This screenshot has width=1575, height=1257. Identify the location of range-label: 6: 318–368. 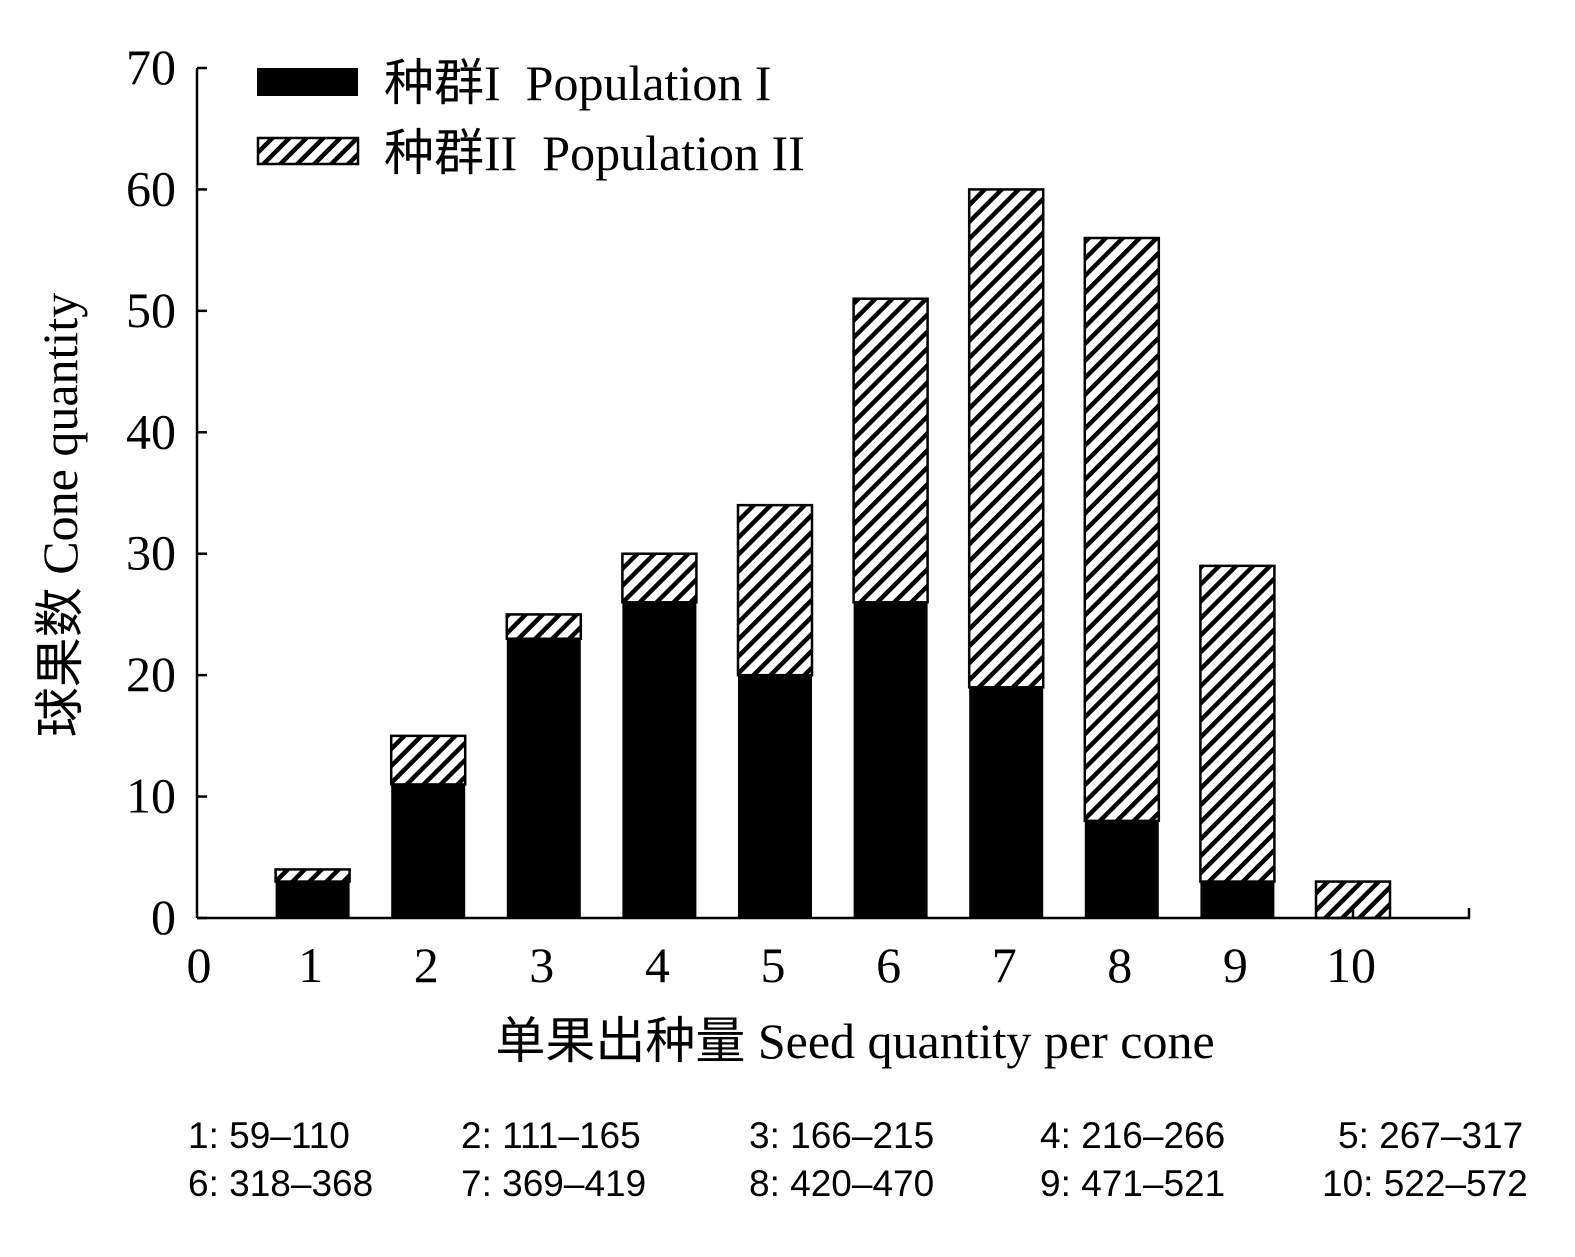
(280, 1183).